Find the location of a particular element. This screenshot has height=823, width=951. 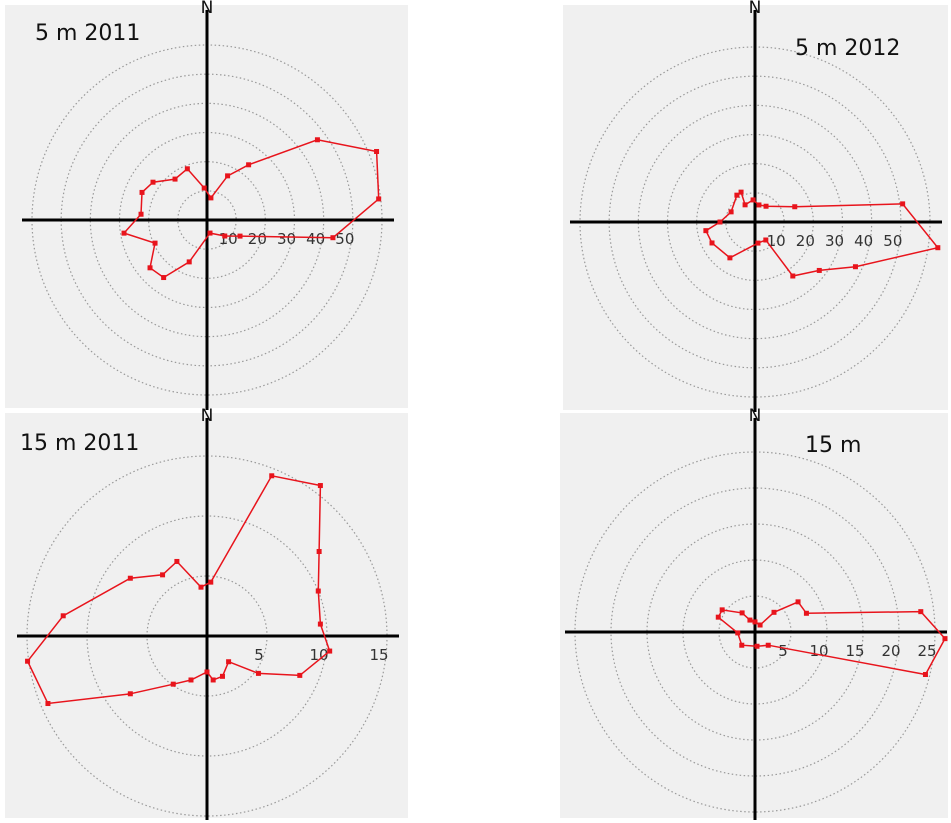

chart-title: 5 m 2012 is located at coordinates (847, 48).